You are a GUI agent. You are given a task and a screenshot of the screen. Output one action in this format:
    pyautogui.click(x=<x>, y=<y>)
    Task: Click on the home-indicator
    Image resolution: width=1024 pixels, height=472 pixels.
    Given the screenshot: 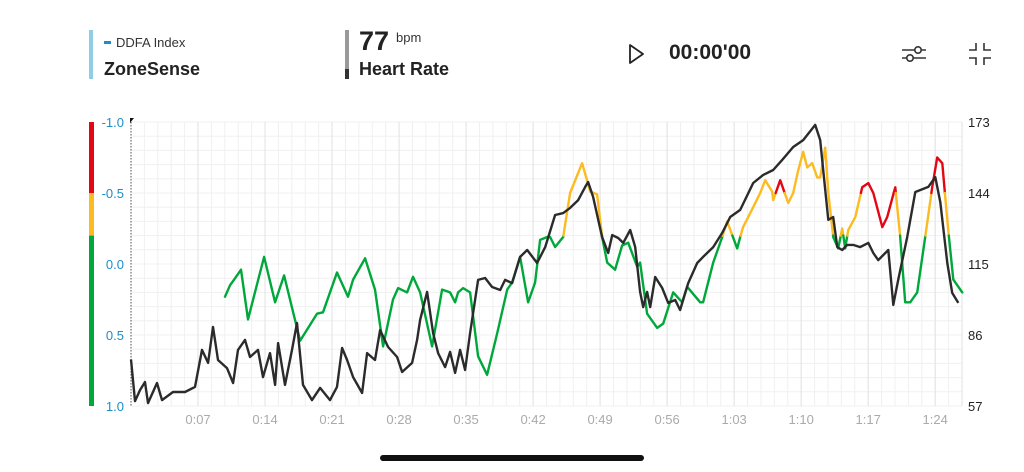 What is the action you would take?
    pyautogui.click(x=512, y=458)
    